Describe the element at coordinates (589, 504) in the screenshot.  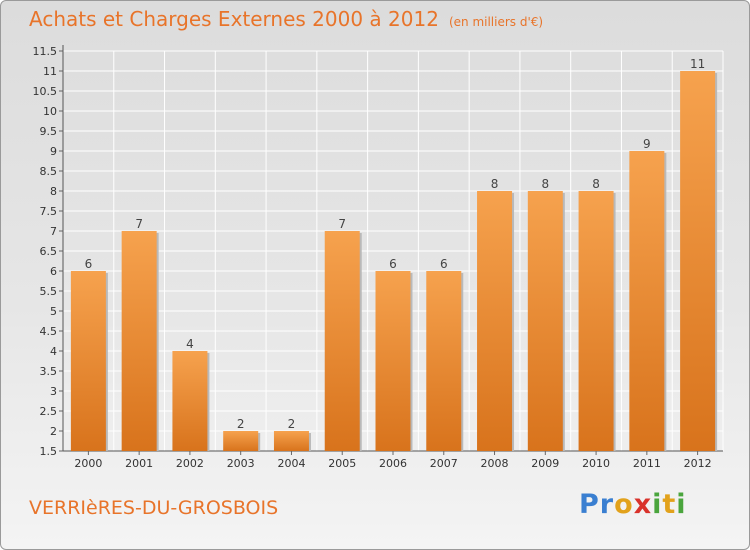
I see `logo-letter: P` at that location.